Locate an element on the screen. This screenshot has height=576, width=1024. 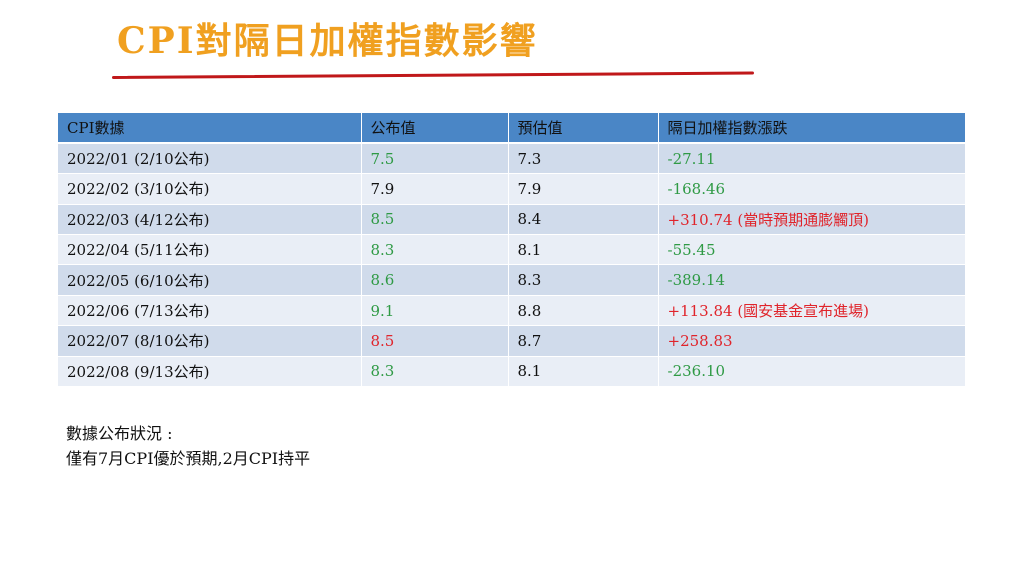
column-header-index-change: 隔日加權指數漲跌 is located at coordinates (812, 129).